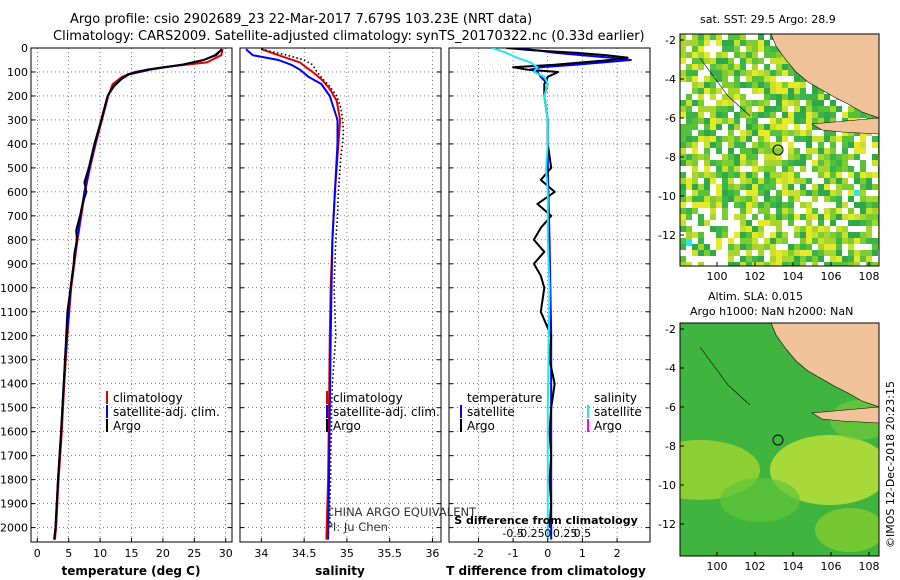 Image resolution: width=900 pixels, height=580 pixels. Describe the element at coordinates (401, 512) in the screenshot. I see `salinity-annotation-program: CHINA ARGO EQUIVALENT` at that location.